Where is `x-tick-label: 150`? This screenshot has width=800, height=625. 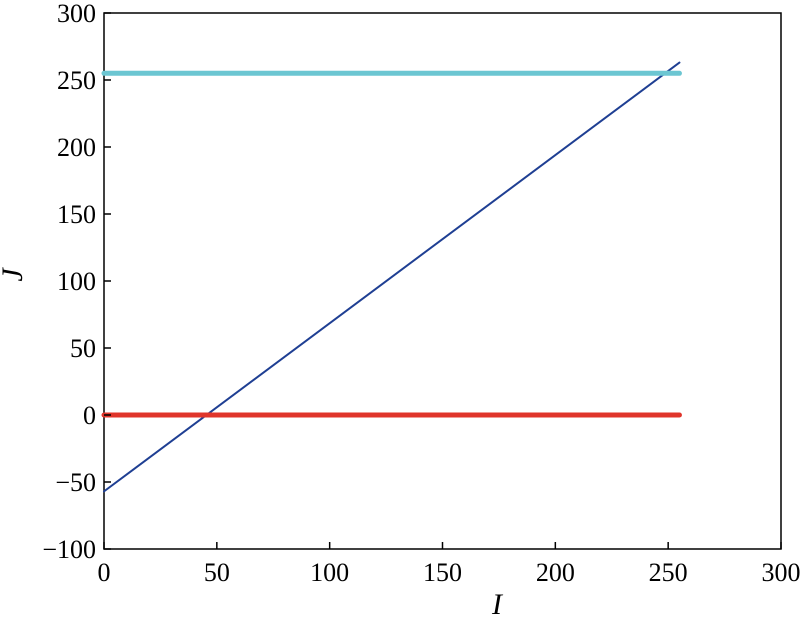
x-tick-label: 150 is located at coordinates (442, 572).